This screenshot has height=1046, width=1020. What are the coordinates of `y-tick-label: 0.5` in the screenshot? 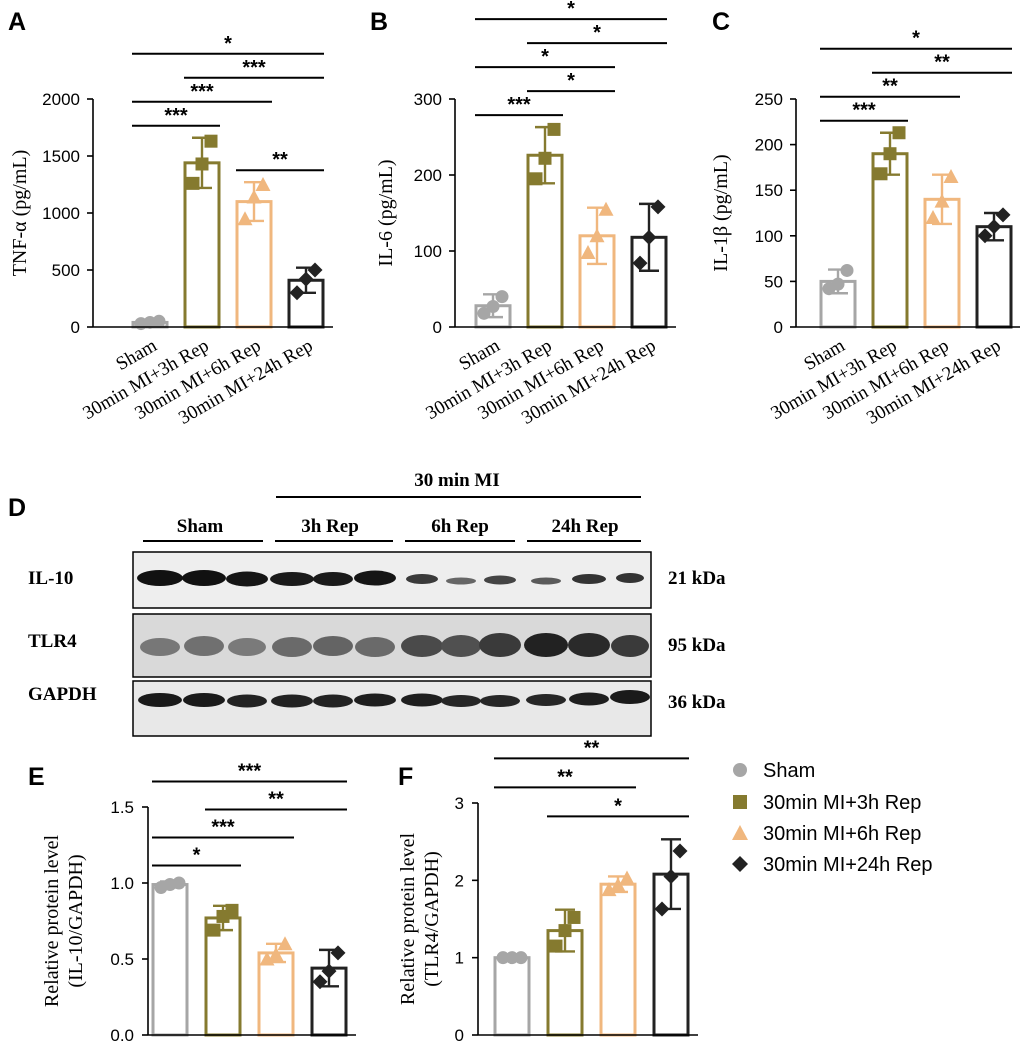 It's located at (122, 959).